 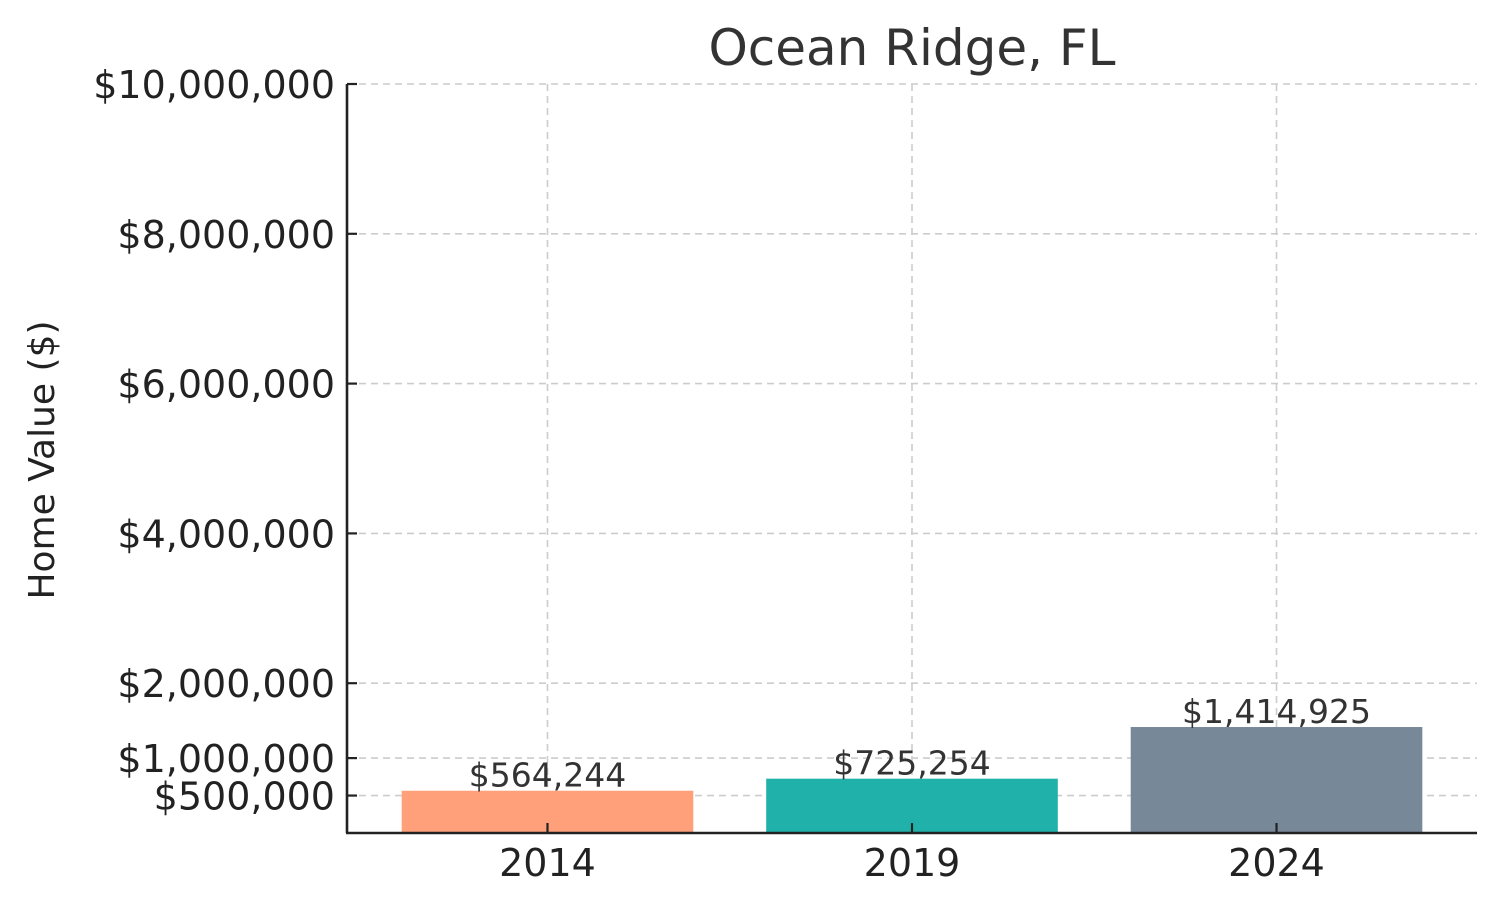 What do you see at coordinates (1276, 863) in the screenshot?
I see `x-tick-label: 2024` at bounding box center [1276, 863].